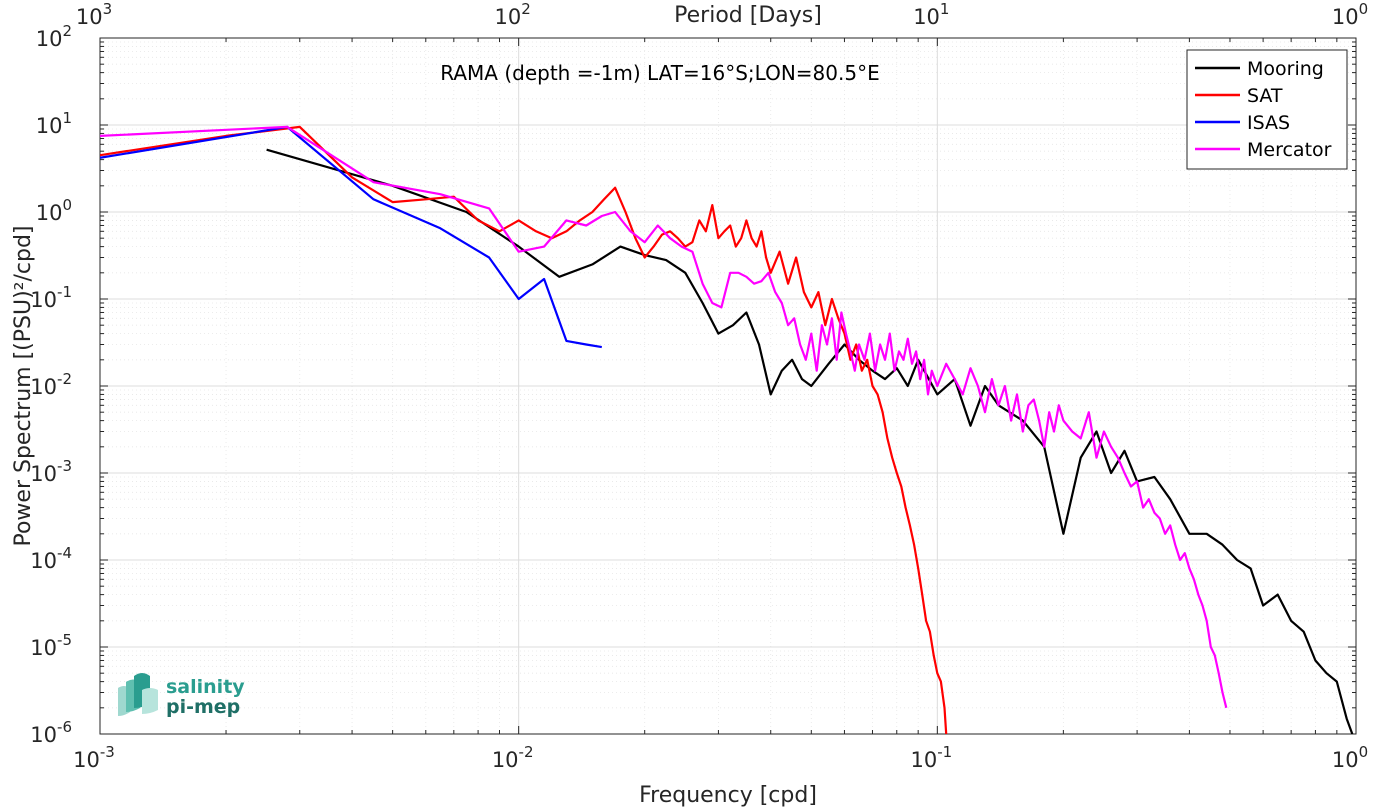 The image size is (1383, 809). Describe the element at coordinates (351, 237) in the screenshot. I see `series-line-isas` at that location.